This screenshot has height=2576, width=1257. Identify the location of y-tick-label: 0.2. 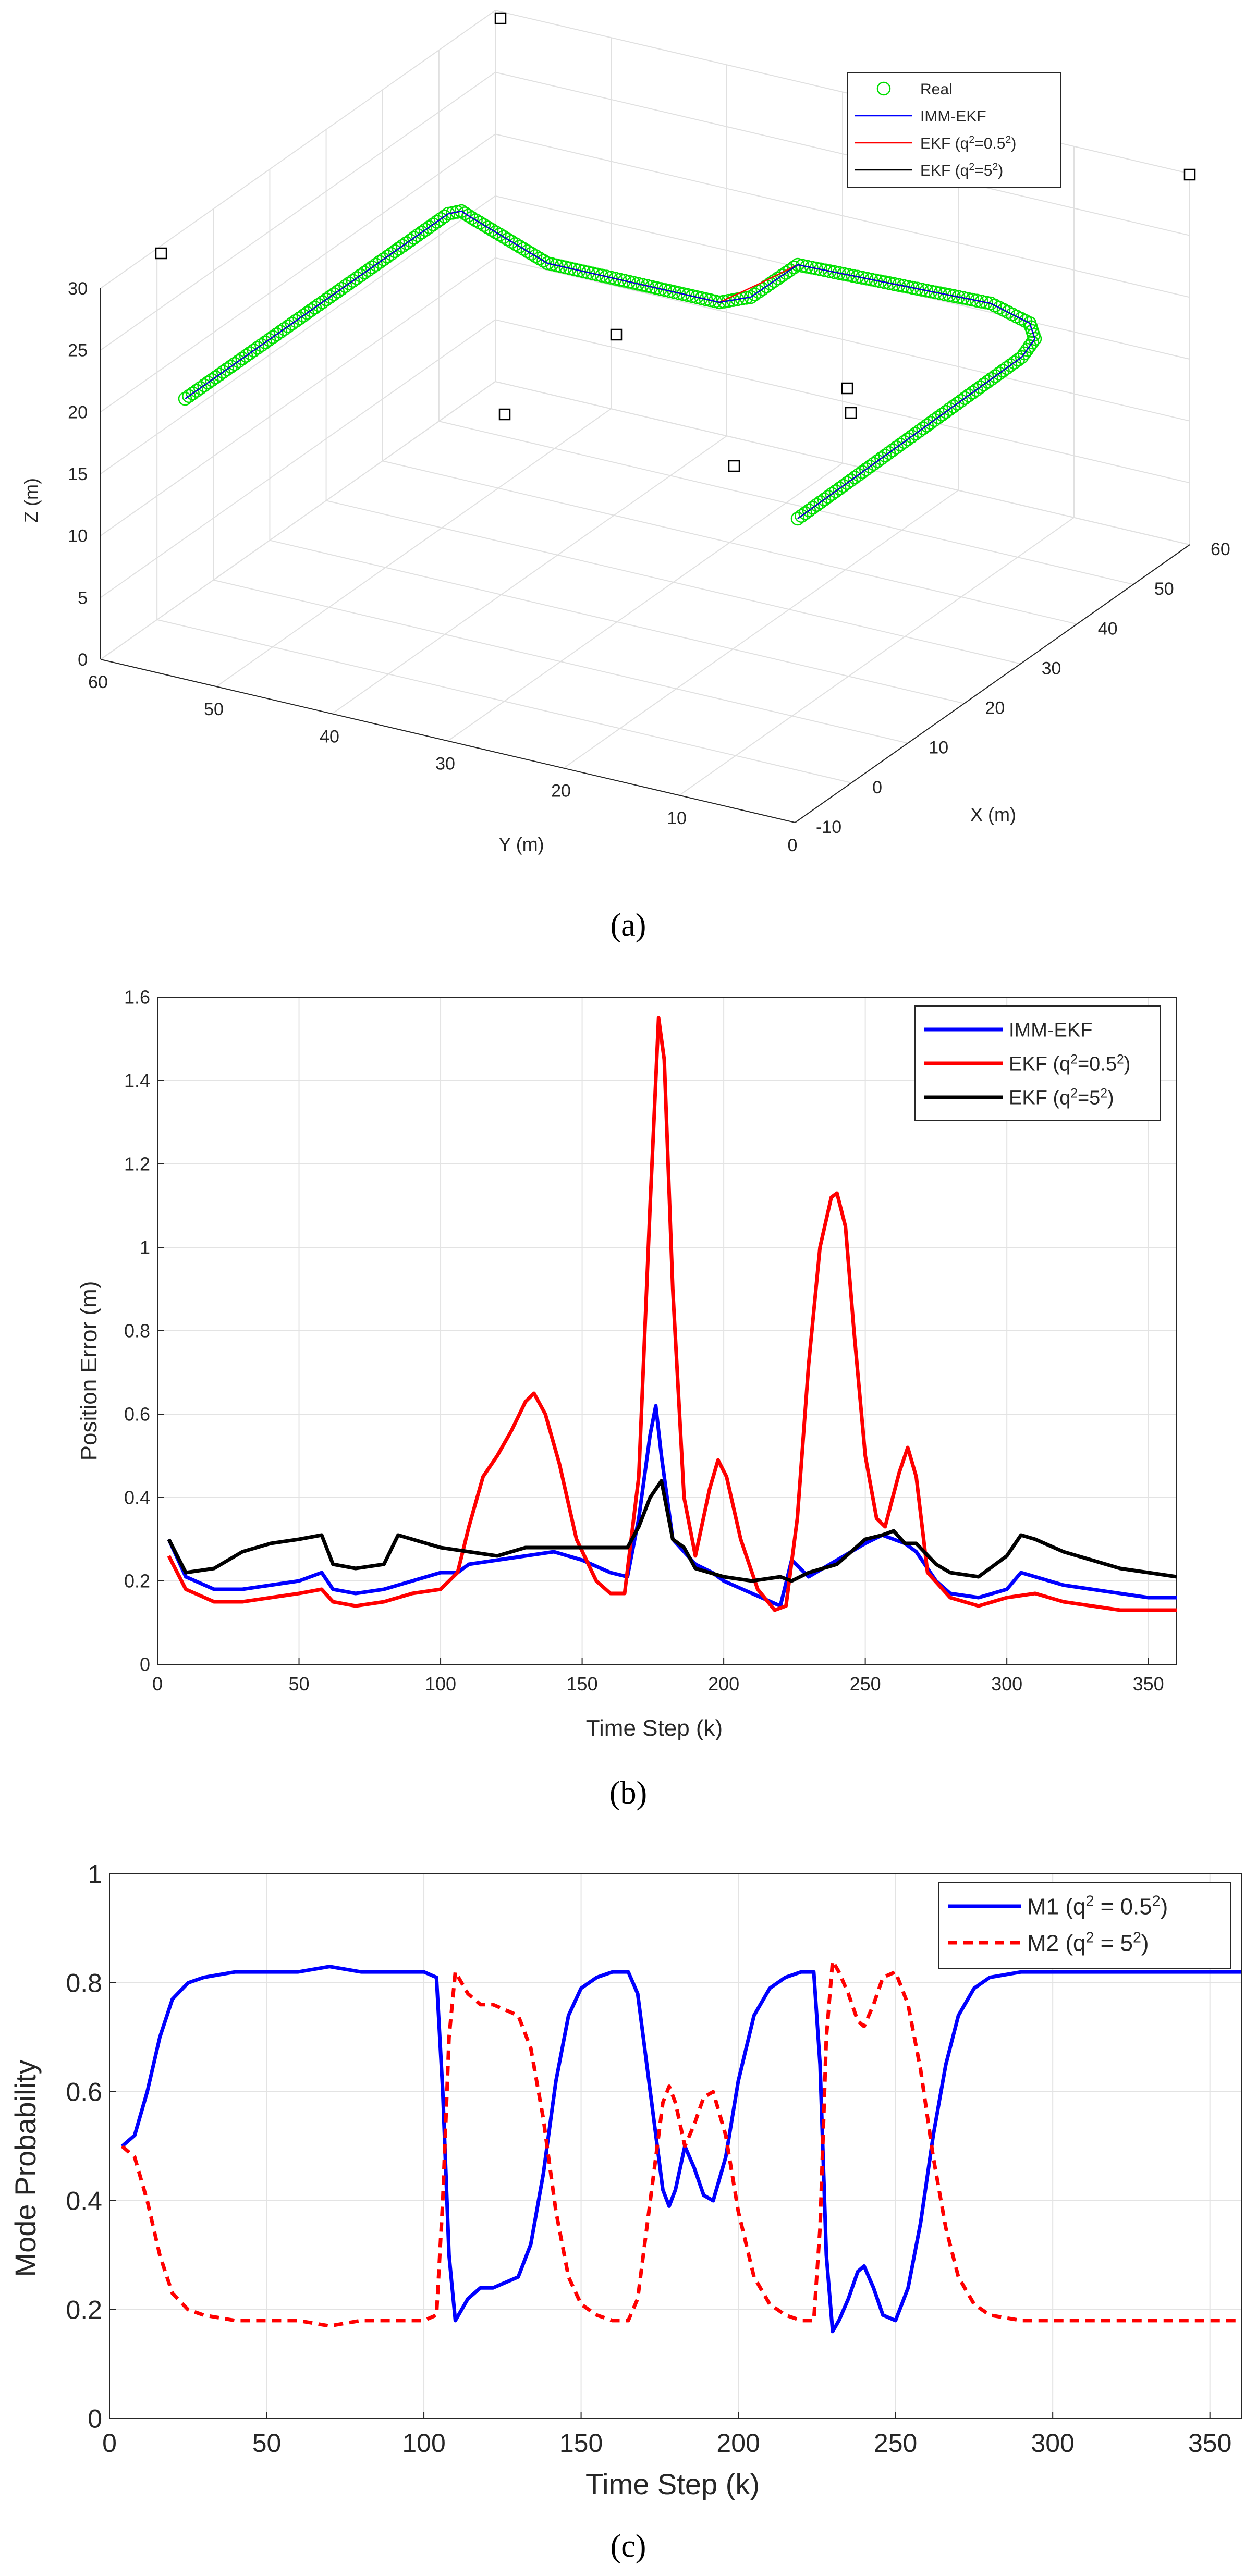
(84, 2310).